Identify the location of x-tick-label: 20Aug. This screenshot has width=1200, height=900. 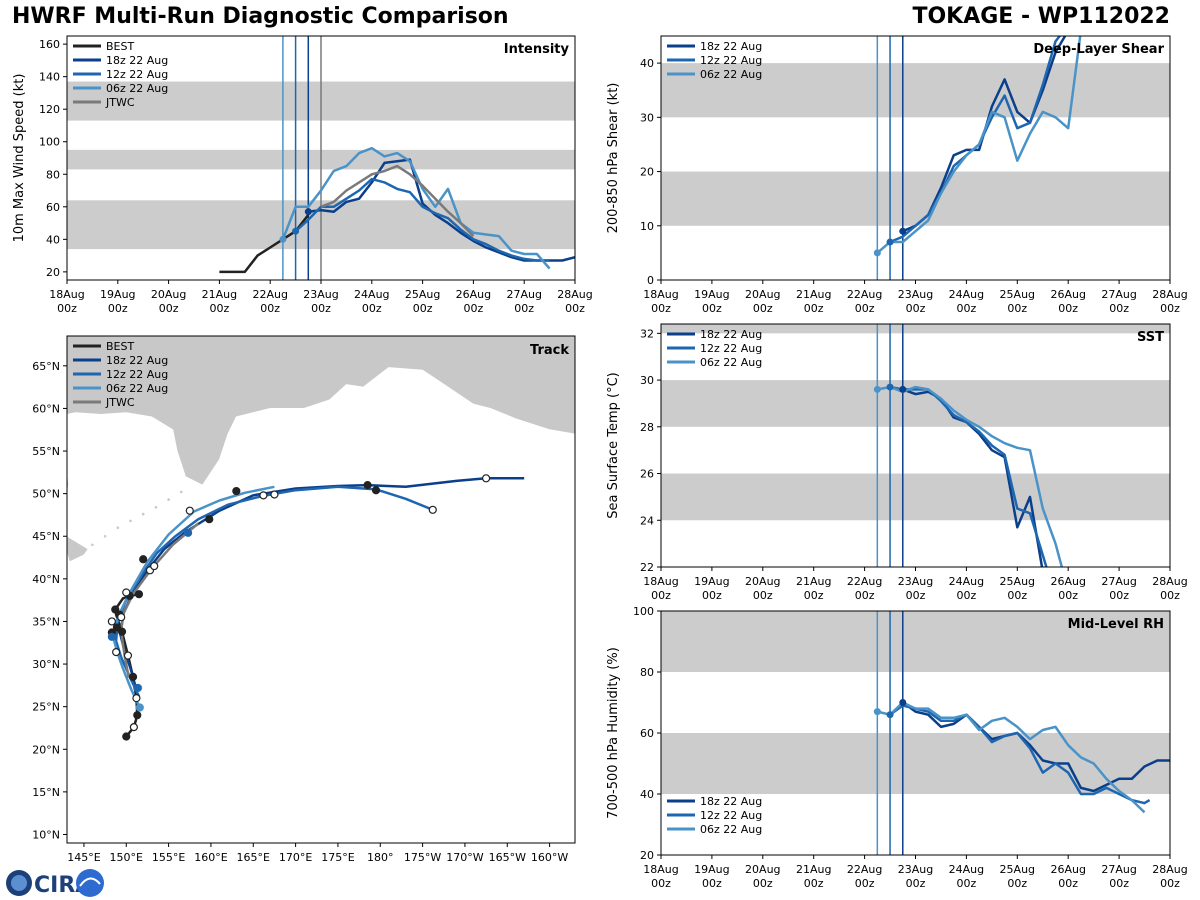
(168, 294).